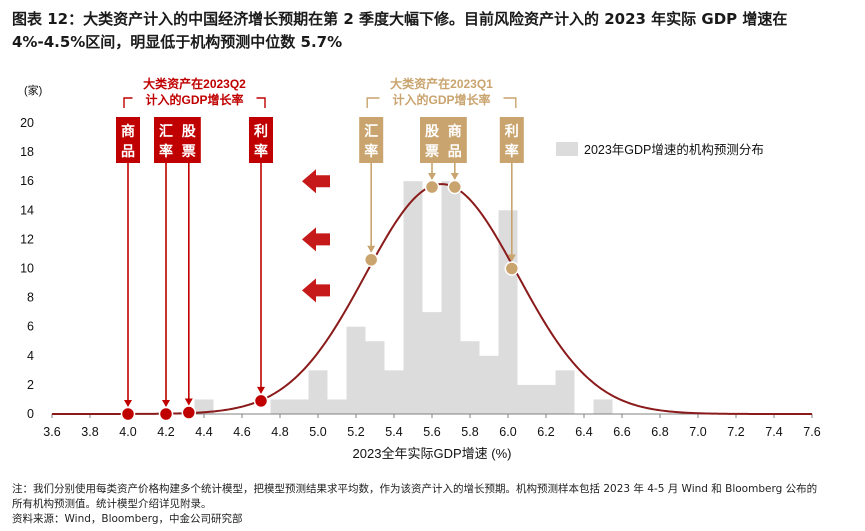 The image size is (865, 531). Describe the element at coordinates (27, 210) in the screenshot. I see `y-tick-label: 14` at that location.